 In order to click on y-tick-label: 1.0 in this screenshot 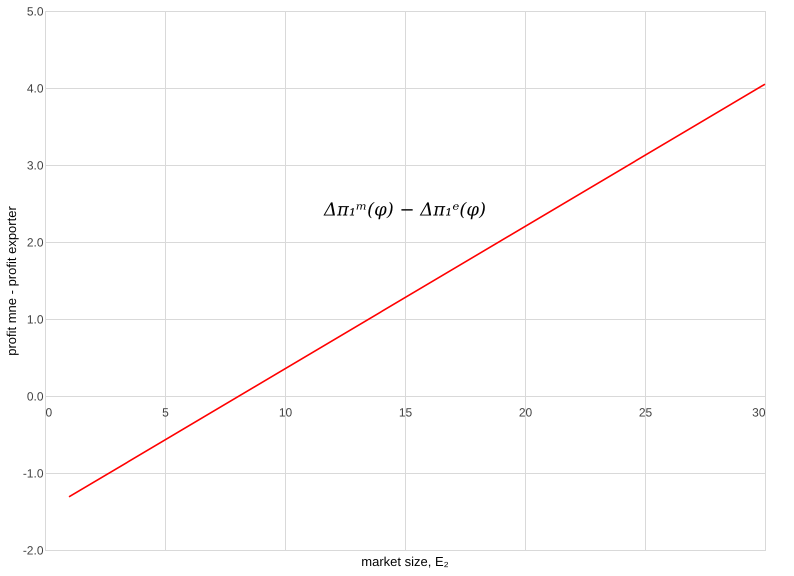, I will do `click(35, 319)`.